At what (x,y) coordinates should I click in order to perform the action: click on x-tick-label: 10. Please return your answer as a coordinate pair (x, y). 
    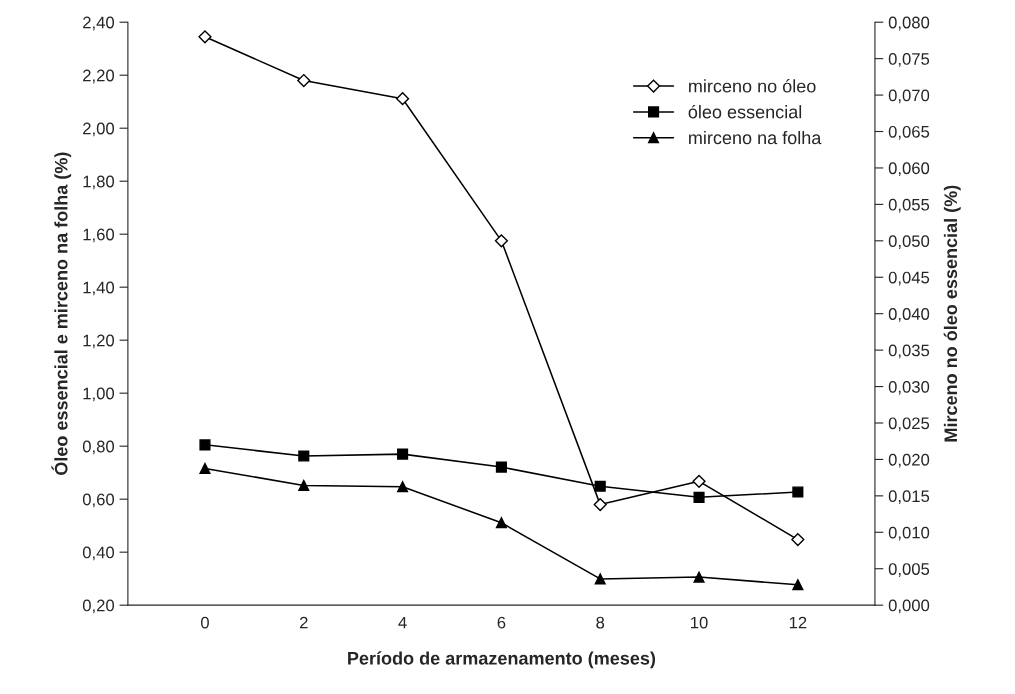
    Looking at the image, I should click on (699, 622).